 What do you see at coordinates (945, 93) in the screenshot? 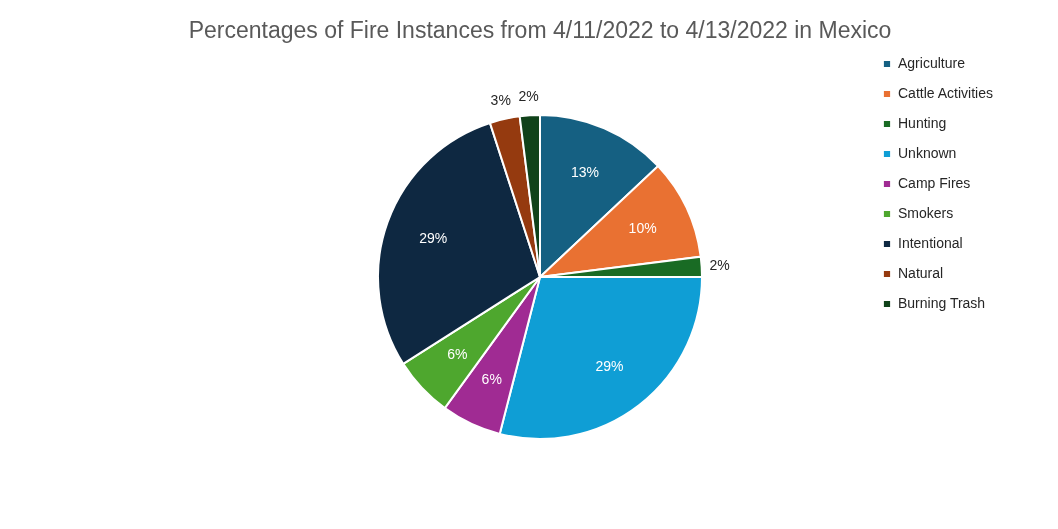
I see `legend-label: Cattle Activities` at bounding box center [945, 93].